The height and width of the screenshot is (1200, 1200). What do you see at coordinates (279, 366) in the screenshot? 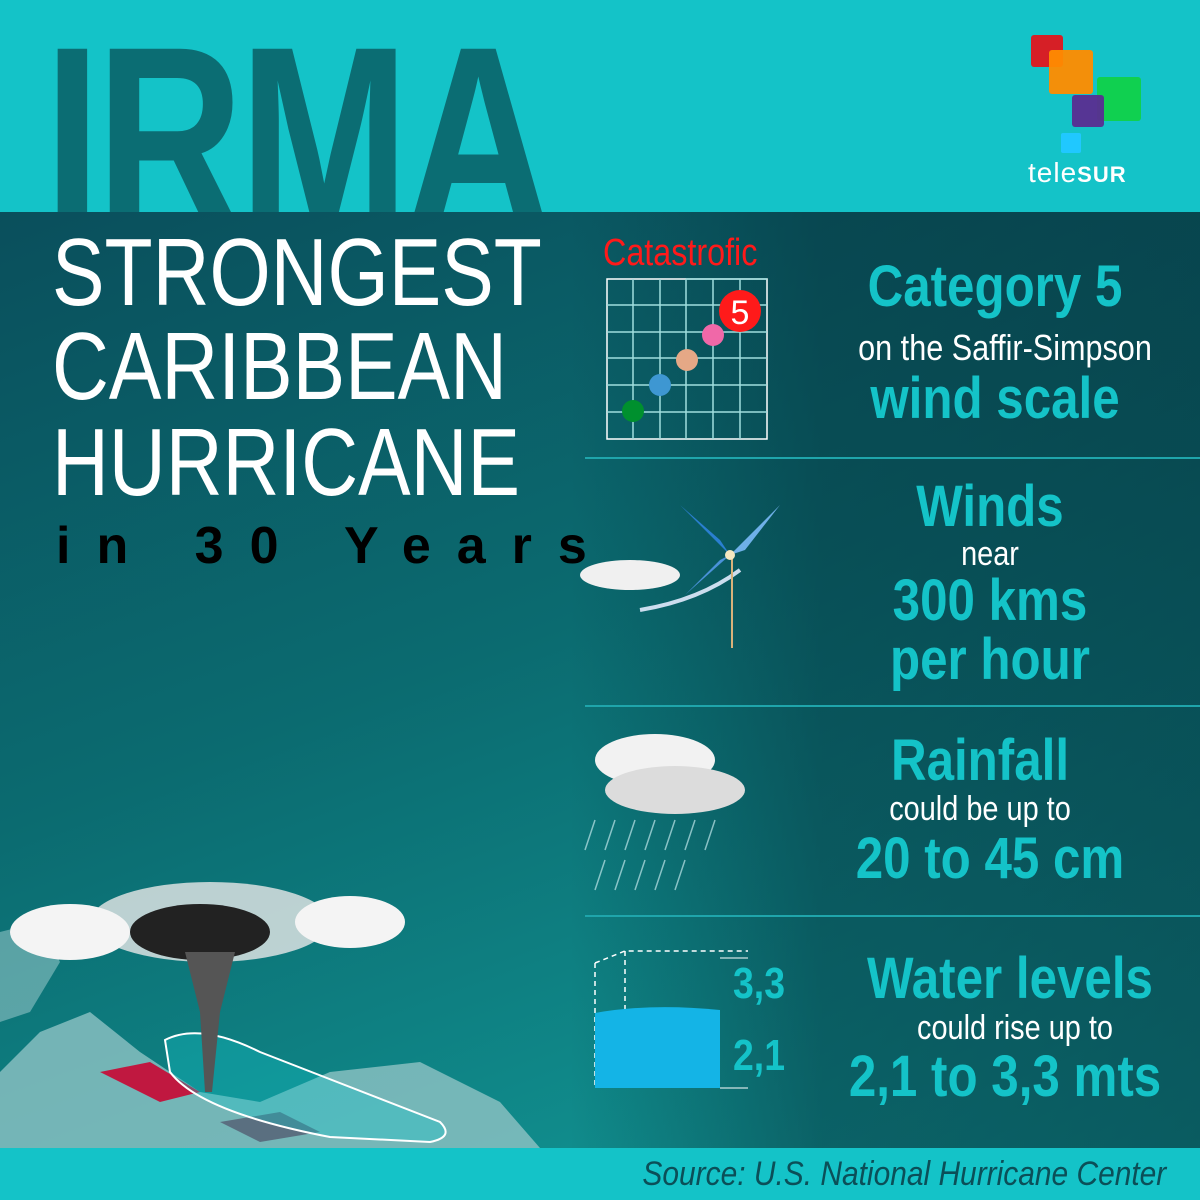
I see `headline-line2: CARIBBEAN` at bounding box center [279, 366].